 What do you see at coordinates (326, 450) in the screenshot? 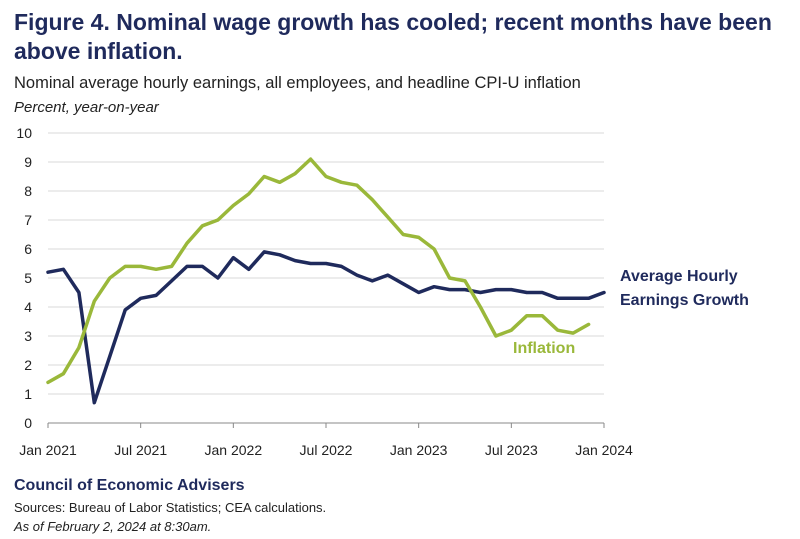
I see `x-tick-label: Jul 2022` at bounding box center [326, 450].